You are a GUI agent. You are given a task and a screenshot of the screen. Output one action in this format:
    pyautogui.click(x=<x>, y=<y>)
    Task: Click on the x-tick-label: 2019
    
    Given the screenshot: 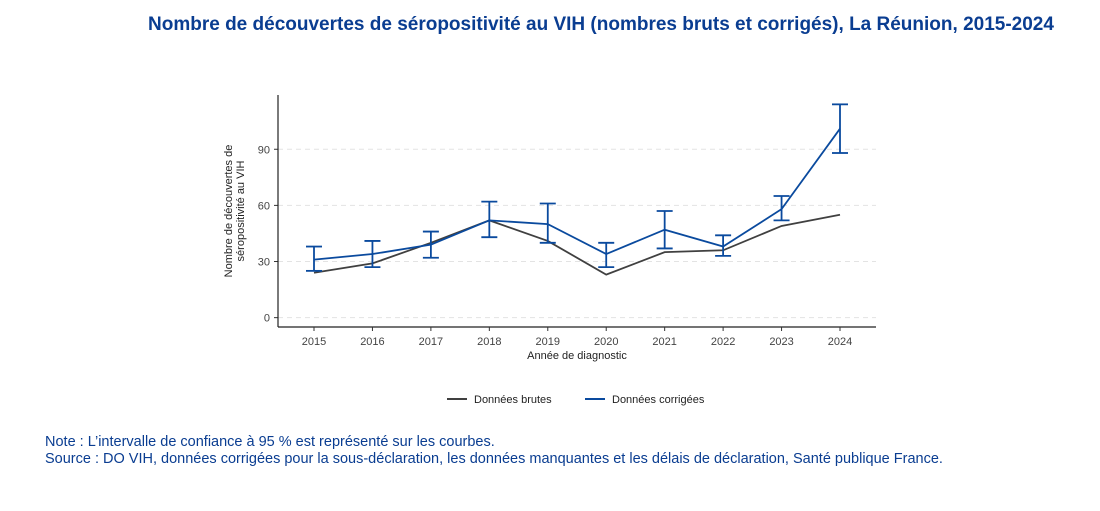 What is the action you would take?
    pyautogui.click(x=548, y=342)
    